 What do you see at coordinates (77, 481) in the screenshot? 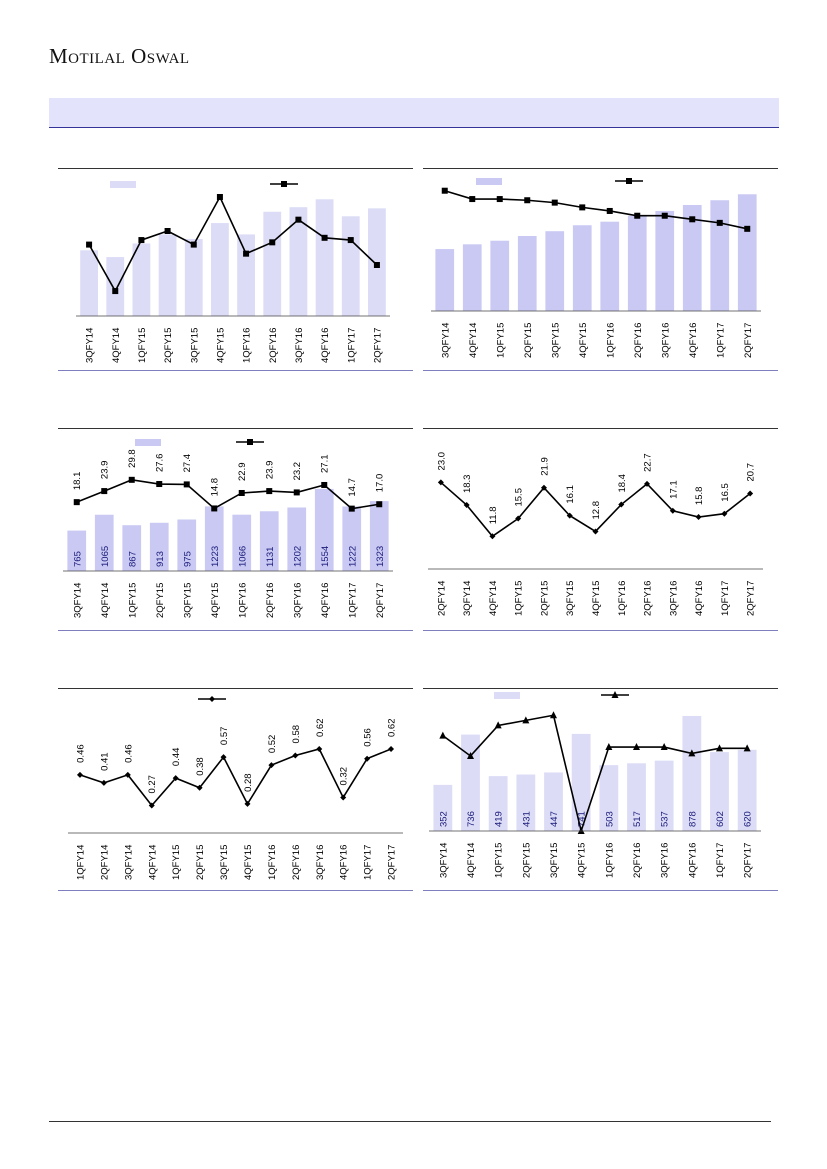
I see `line-value-label: 18.1` at bounding box center [77, 481].